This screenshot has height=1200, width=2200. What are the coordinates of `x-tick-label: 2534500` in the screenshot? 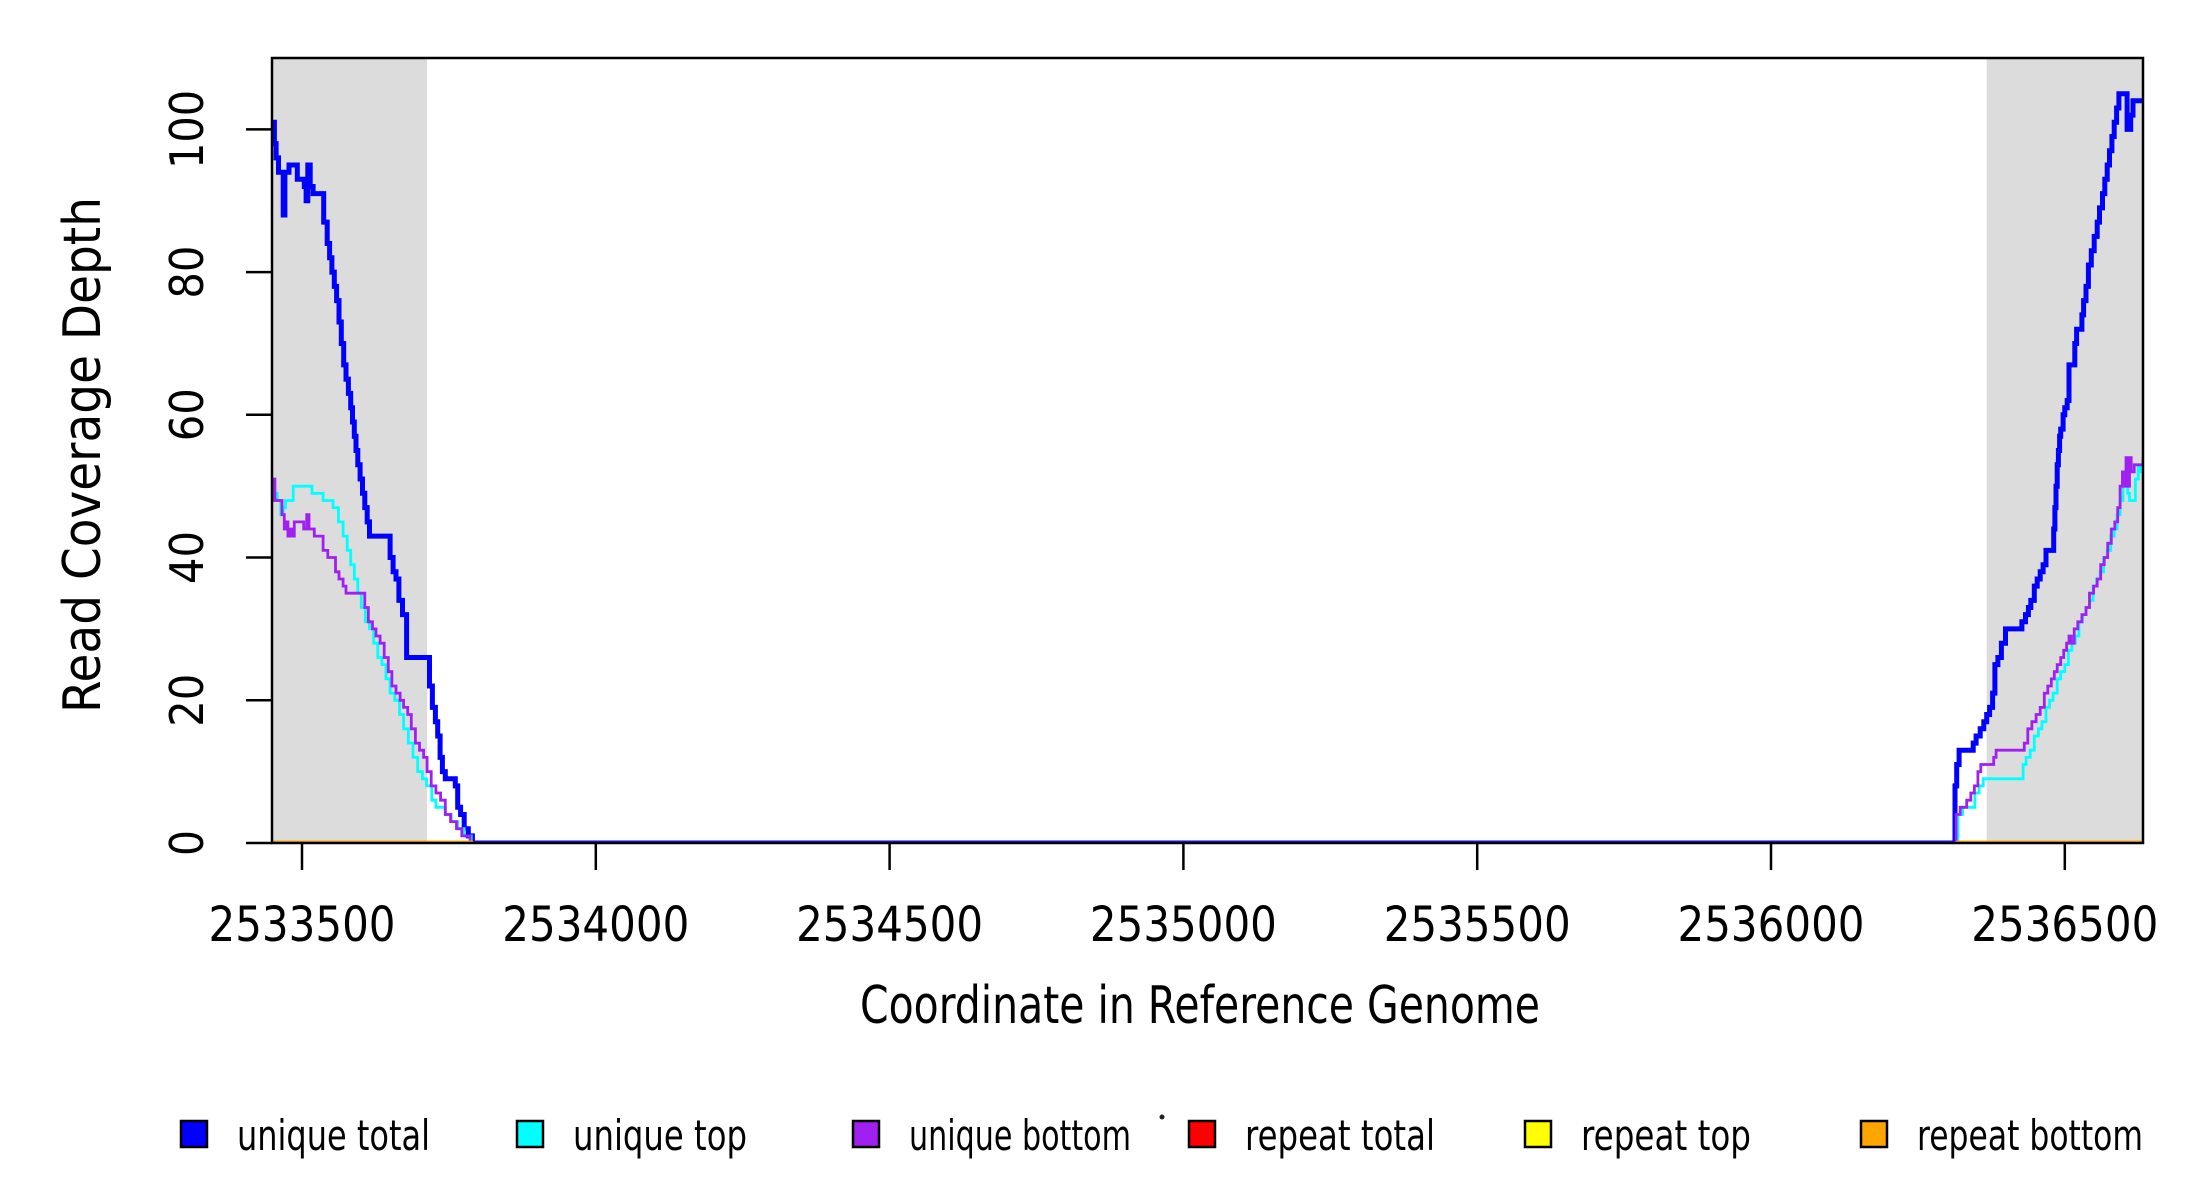 It's located at (889, 925).